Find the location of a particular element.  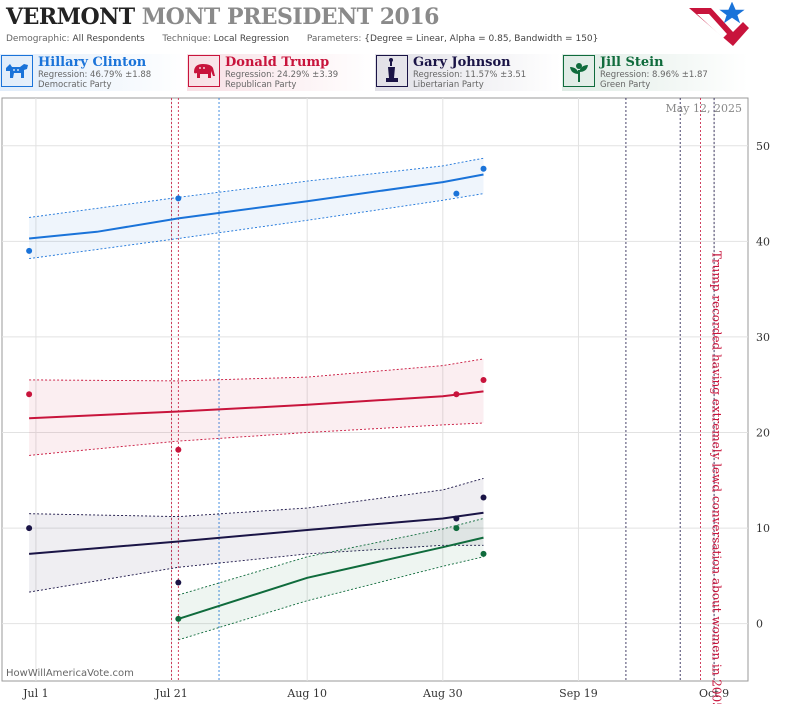

candidate-name: Gary Johnson is located at coordinates (462, 62).